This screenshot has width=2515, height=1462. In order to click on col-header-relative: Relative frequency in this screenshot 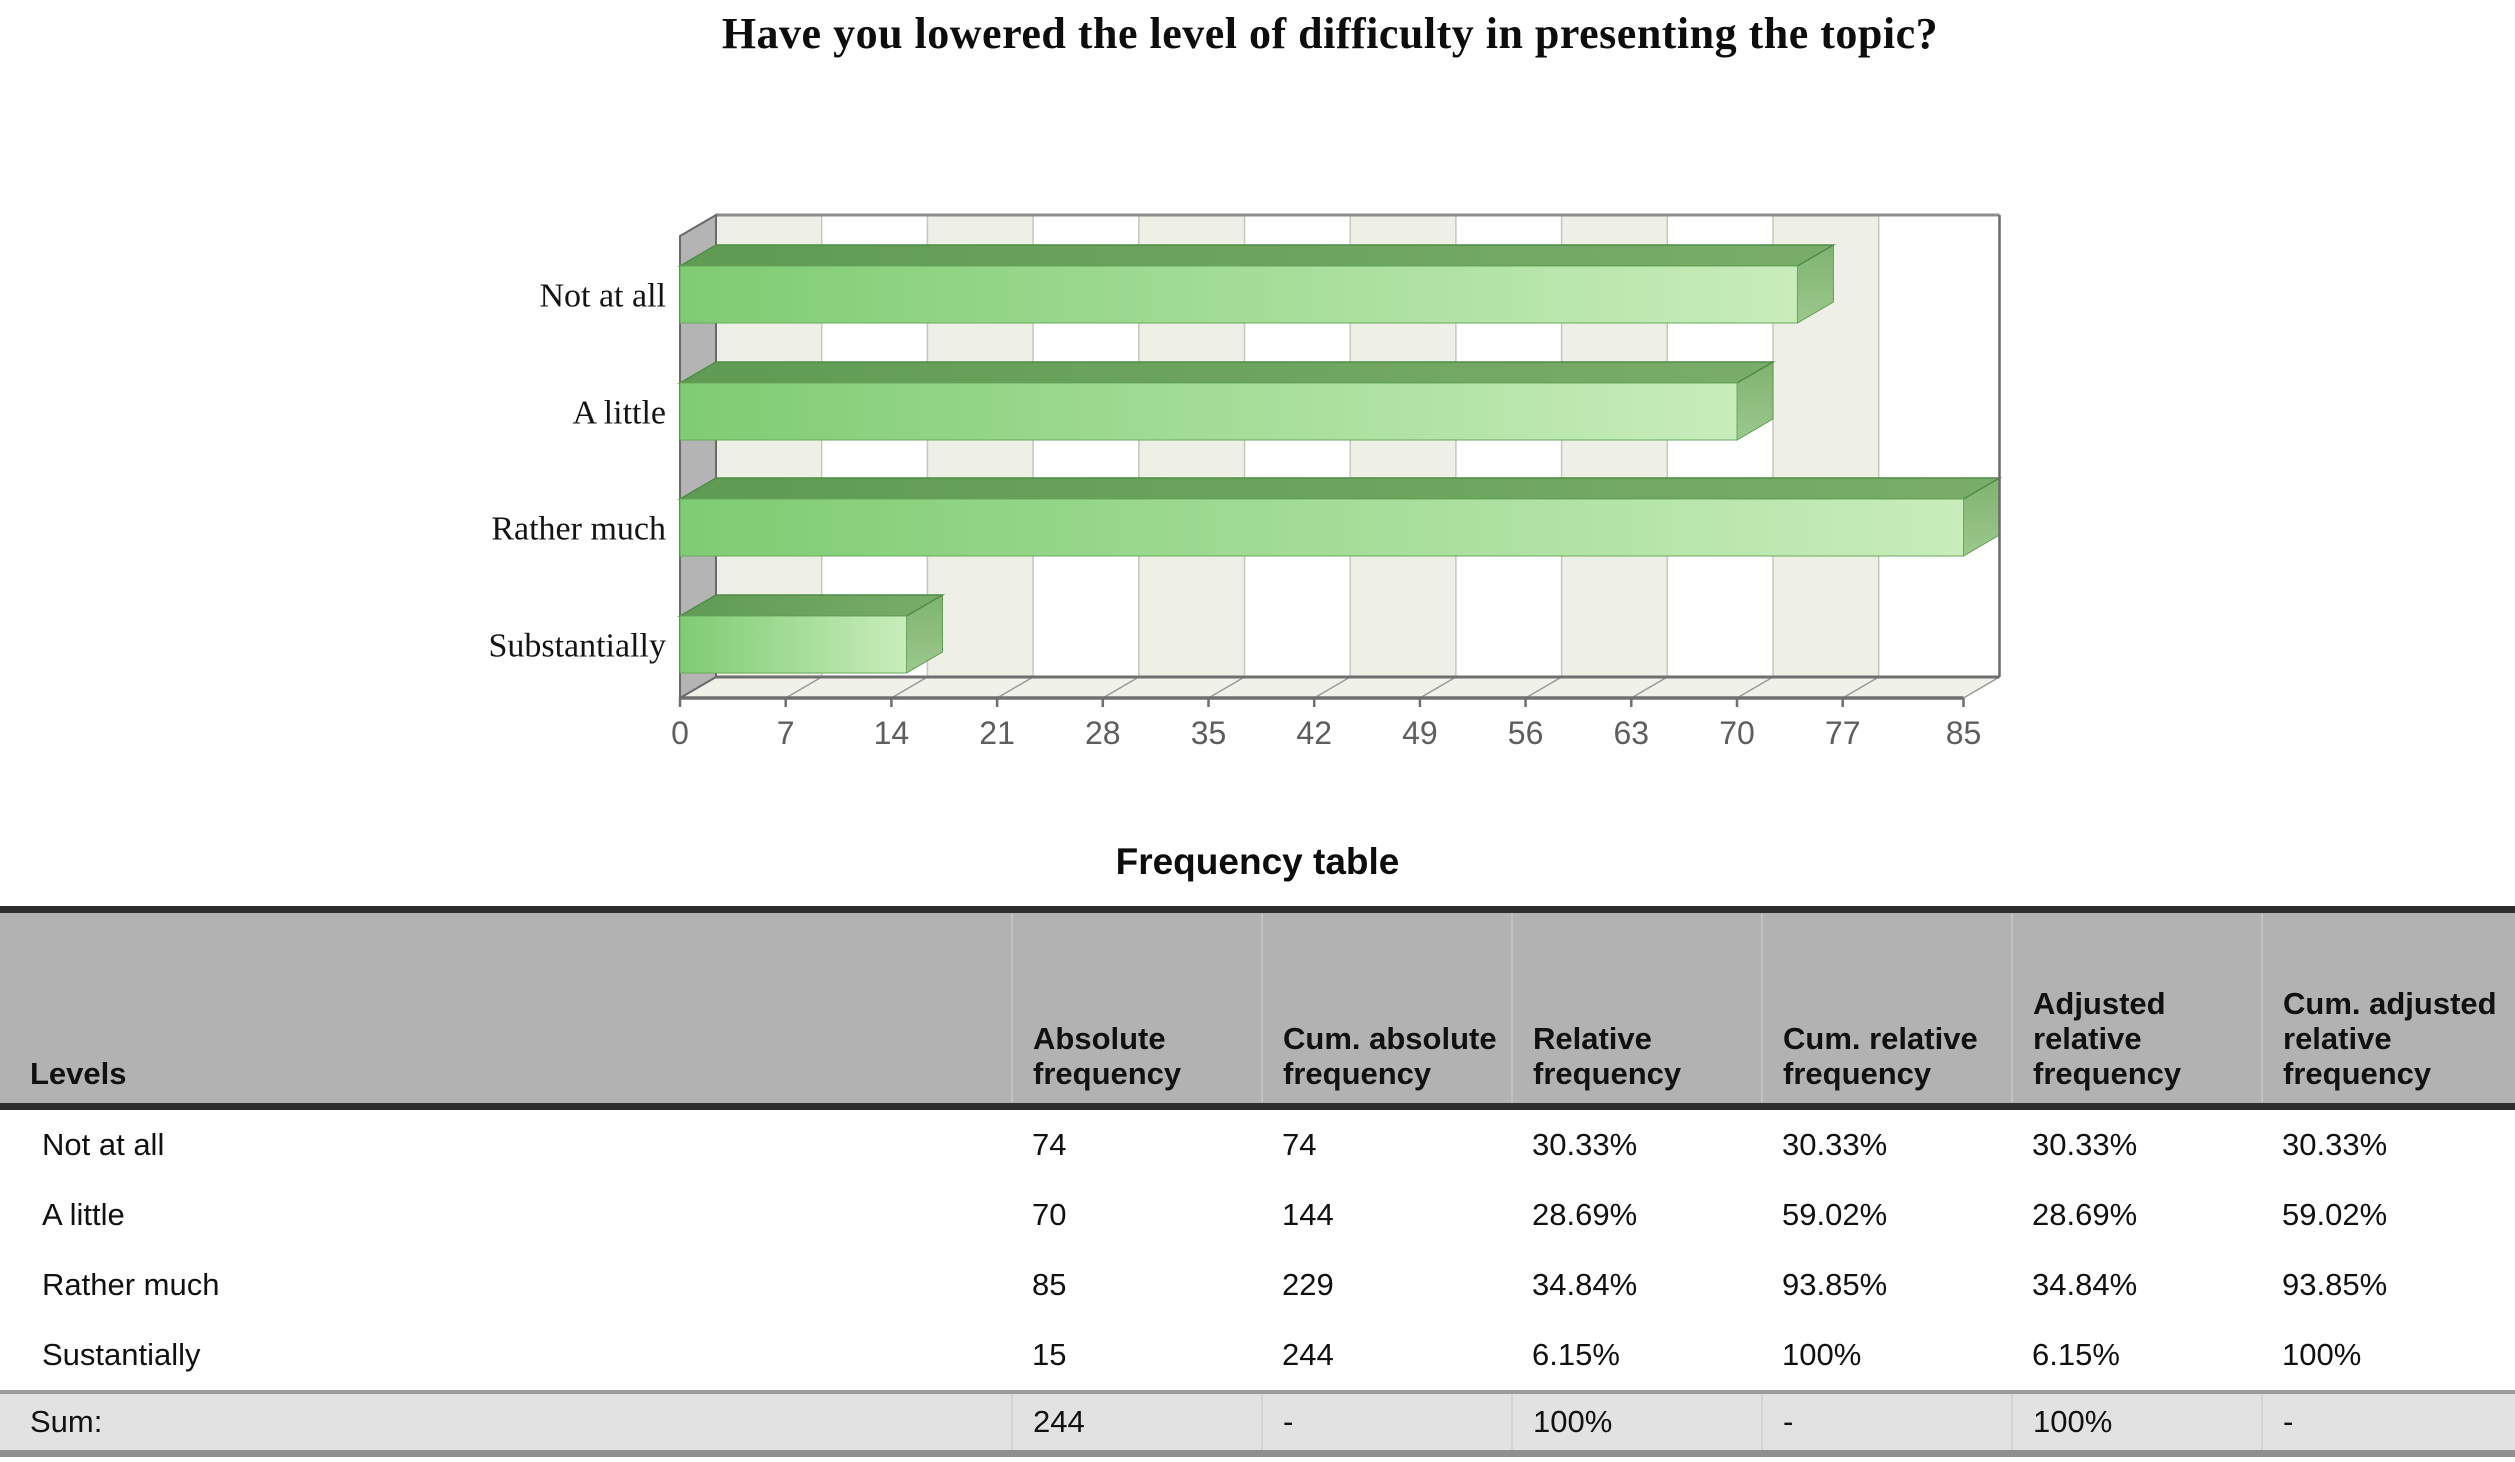, I will do `click(1636, 1008)`.